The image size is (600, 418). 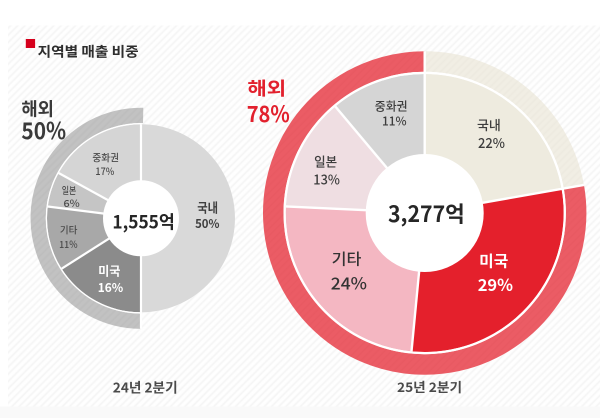 I want to click on svg-text: 78%, so click(x=268, y=113).